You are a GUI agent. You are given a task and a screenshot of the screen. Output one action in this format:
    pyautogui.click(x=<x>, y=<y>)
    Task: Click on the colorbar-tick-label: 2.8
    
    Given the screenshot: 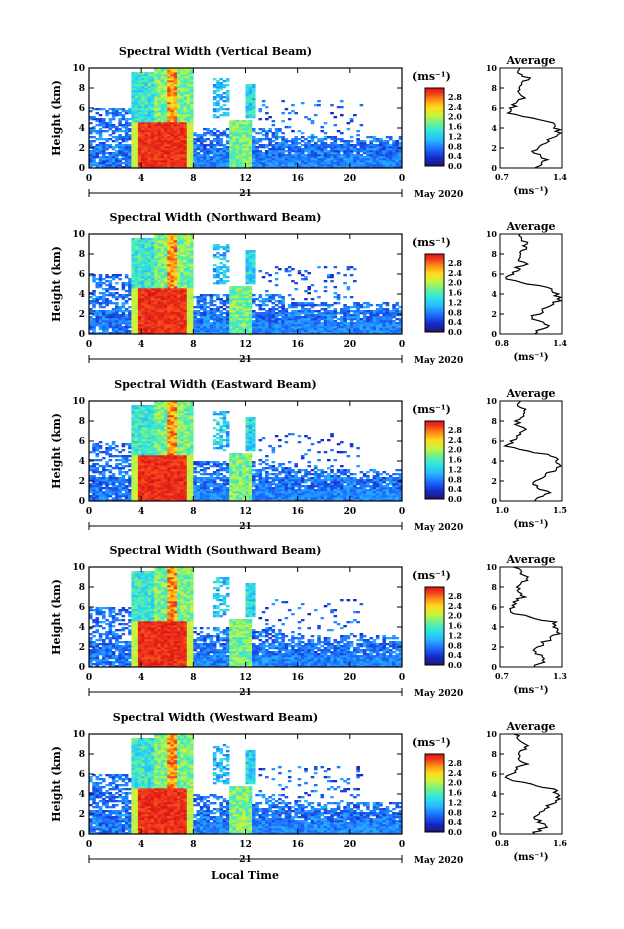 What is the action you would take?
    pyautogui.click(x=455, y=263)
    